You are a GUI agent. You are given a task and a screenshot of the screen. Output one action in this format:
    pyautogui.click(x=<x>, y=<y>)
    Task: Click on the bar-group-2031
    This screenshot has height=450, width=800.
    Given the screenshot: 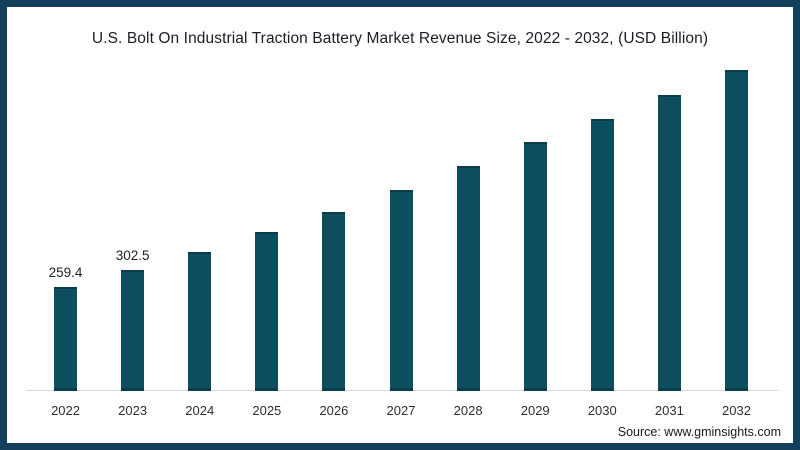 What is the action you would take?
    pyautogui.click(x=669, y=243)
    